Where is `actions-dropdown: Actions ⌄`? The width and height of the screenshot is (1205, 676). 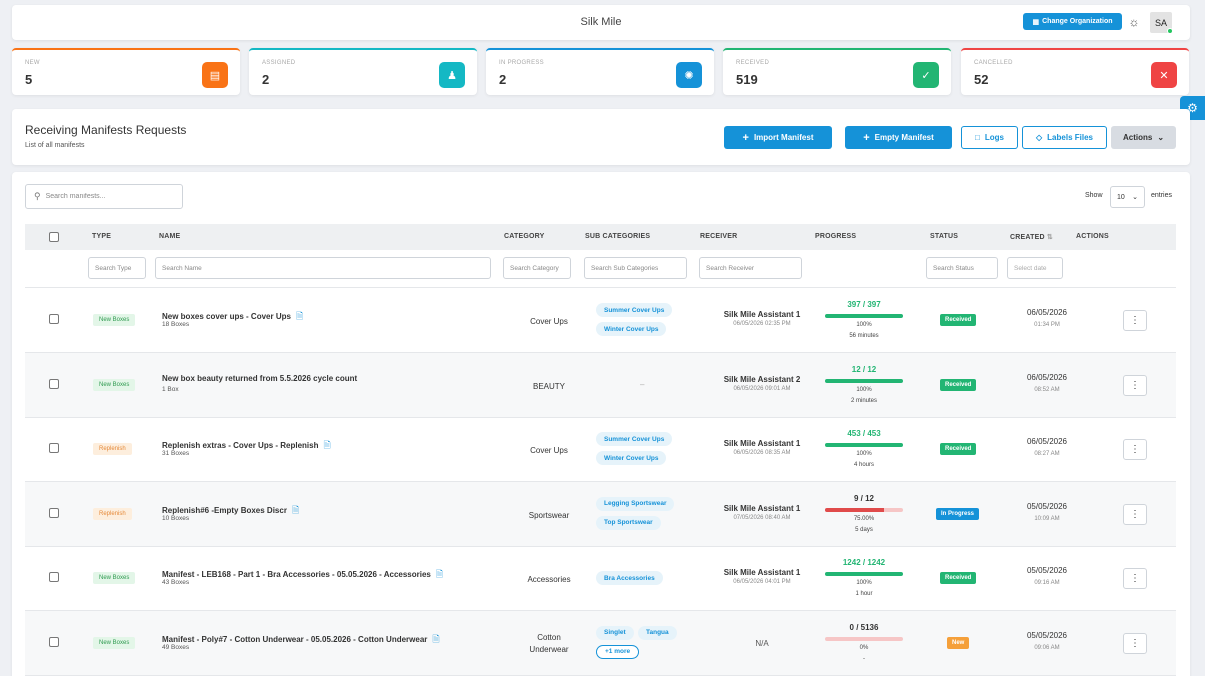 actions-dropdown: Actions ⌄ is located at coordinates (1143, 137).